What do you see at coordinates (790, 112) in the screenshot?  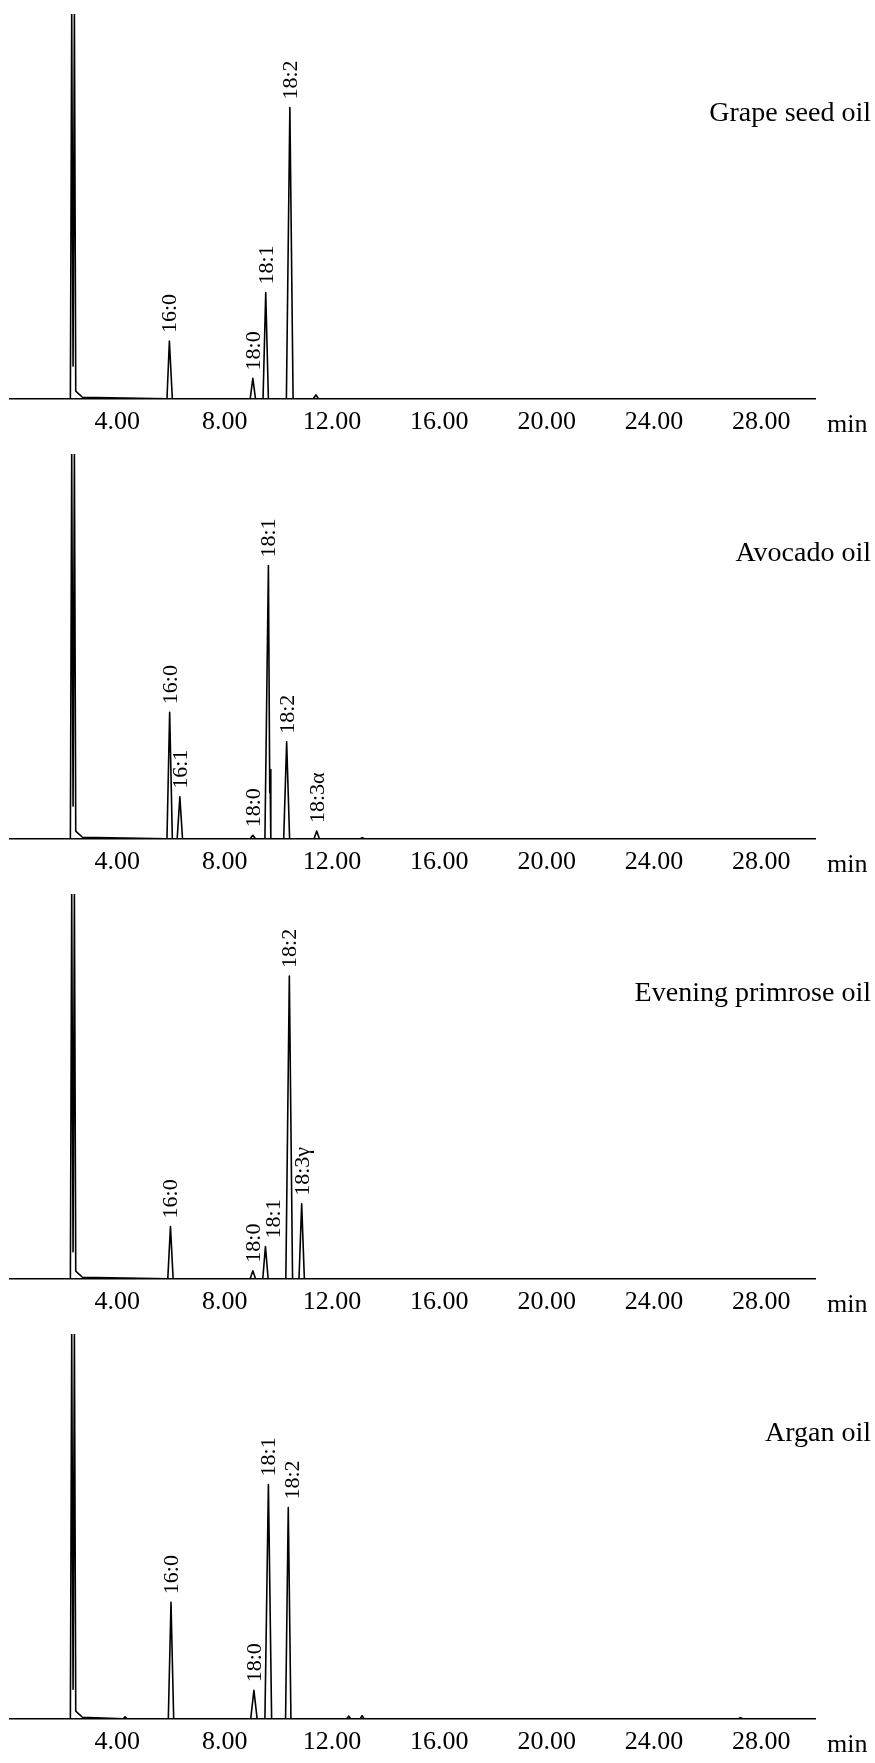 I see `text: Grape seed oil` at bounding box center [790, 112].